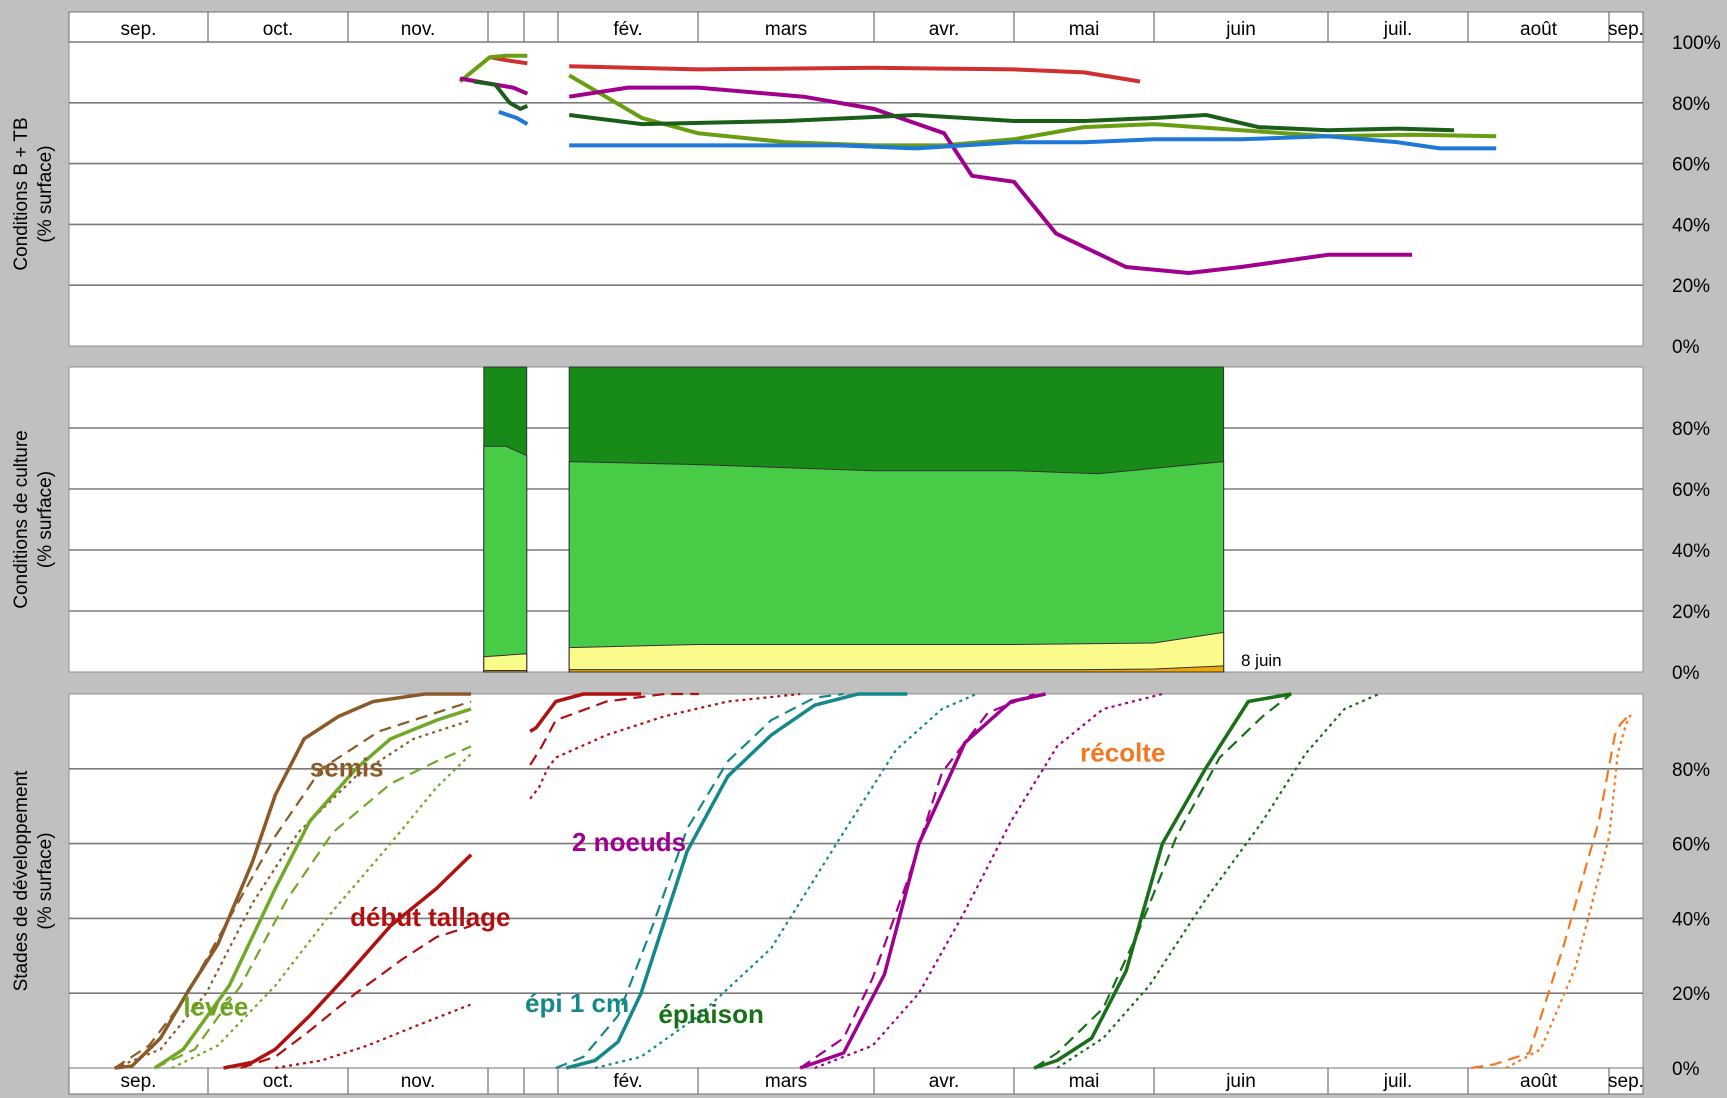 This screenshot has width=1727, height=1098. Describe the element at coordinates (1122, 752) in the screenshot. I see `stage-label: récolte` at that location.